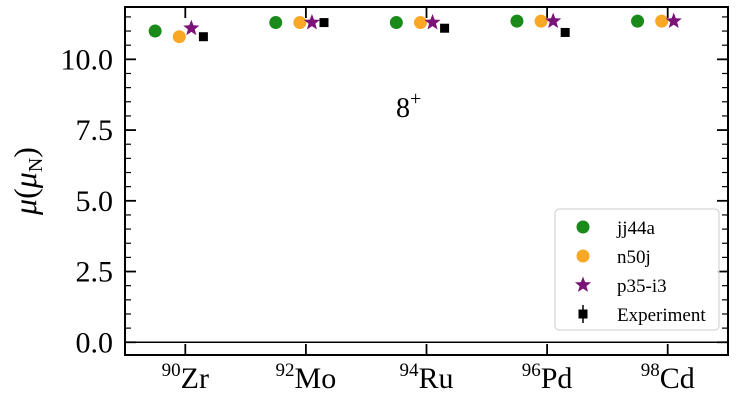 This screenshot has width=736, height=400. I want to click on spin-annotation: 8+, so click(408, 106).